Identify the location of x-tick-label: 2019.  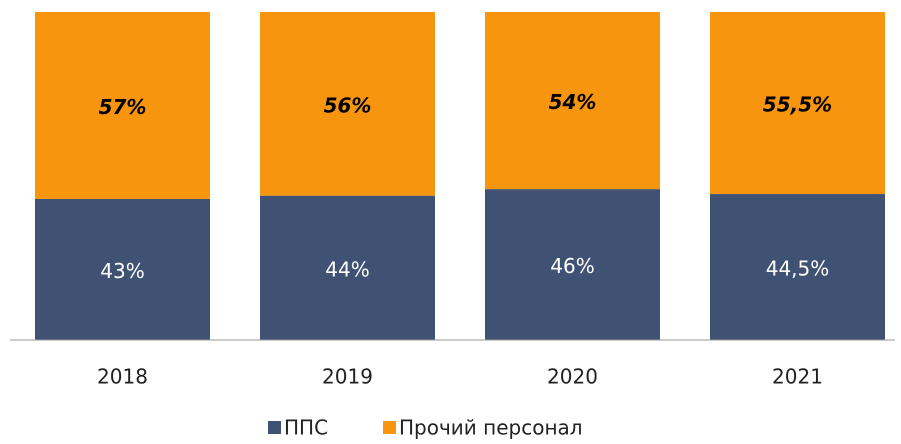
(347, 377).